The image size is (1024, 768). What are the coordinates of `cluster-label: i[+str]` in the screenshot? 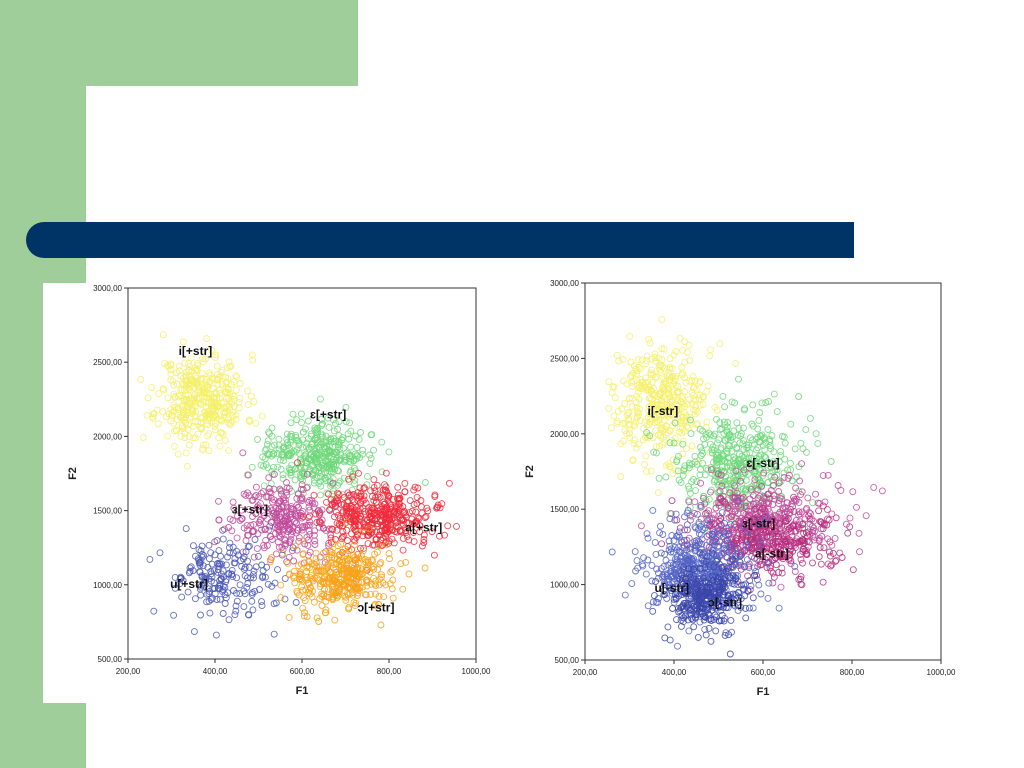 It's located at (196, 351).